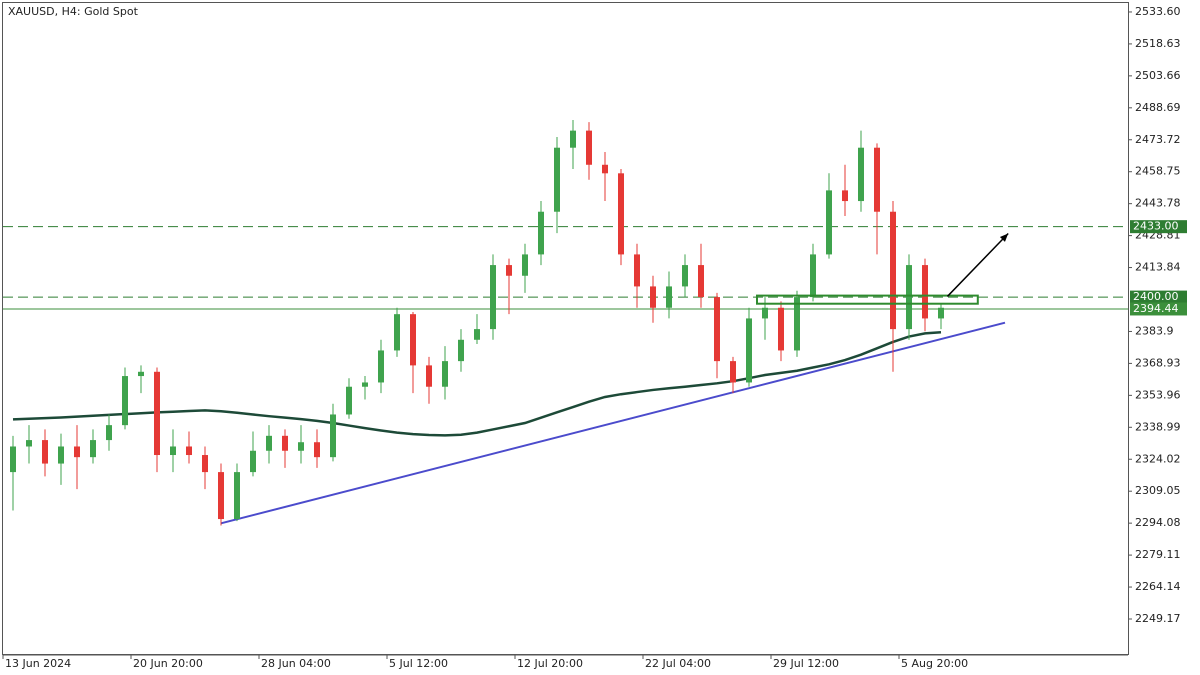 The width and height of the screenshot is (1200, 675). I want to click on x-tick-label: 22 Jul 04:00, so click(678, 663).